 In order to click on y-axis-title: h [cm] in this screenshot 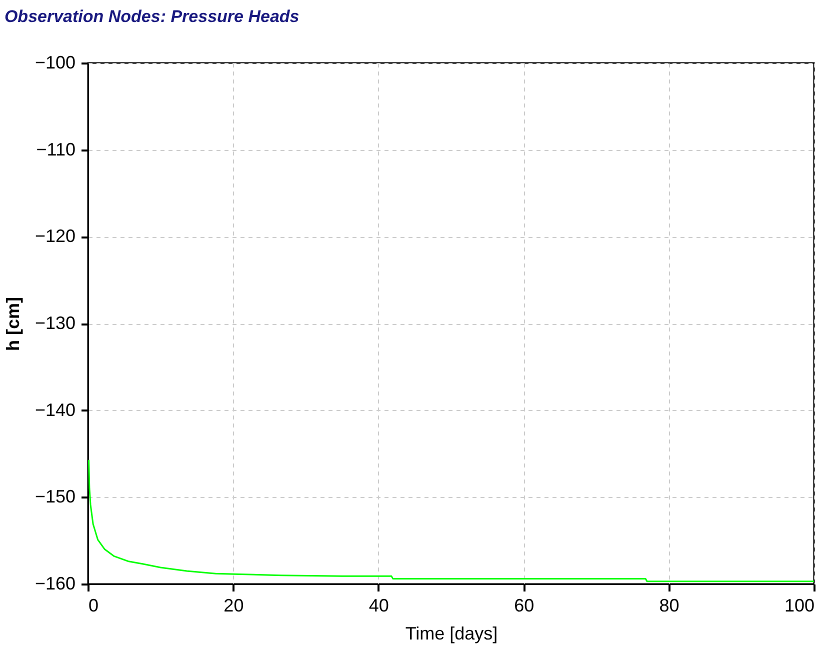, I will do `click(12, 324)`.